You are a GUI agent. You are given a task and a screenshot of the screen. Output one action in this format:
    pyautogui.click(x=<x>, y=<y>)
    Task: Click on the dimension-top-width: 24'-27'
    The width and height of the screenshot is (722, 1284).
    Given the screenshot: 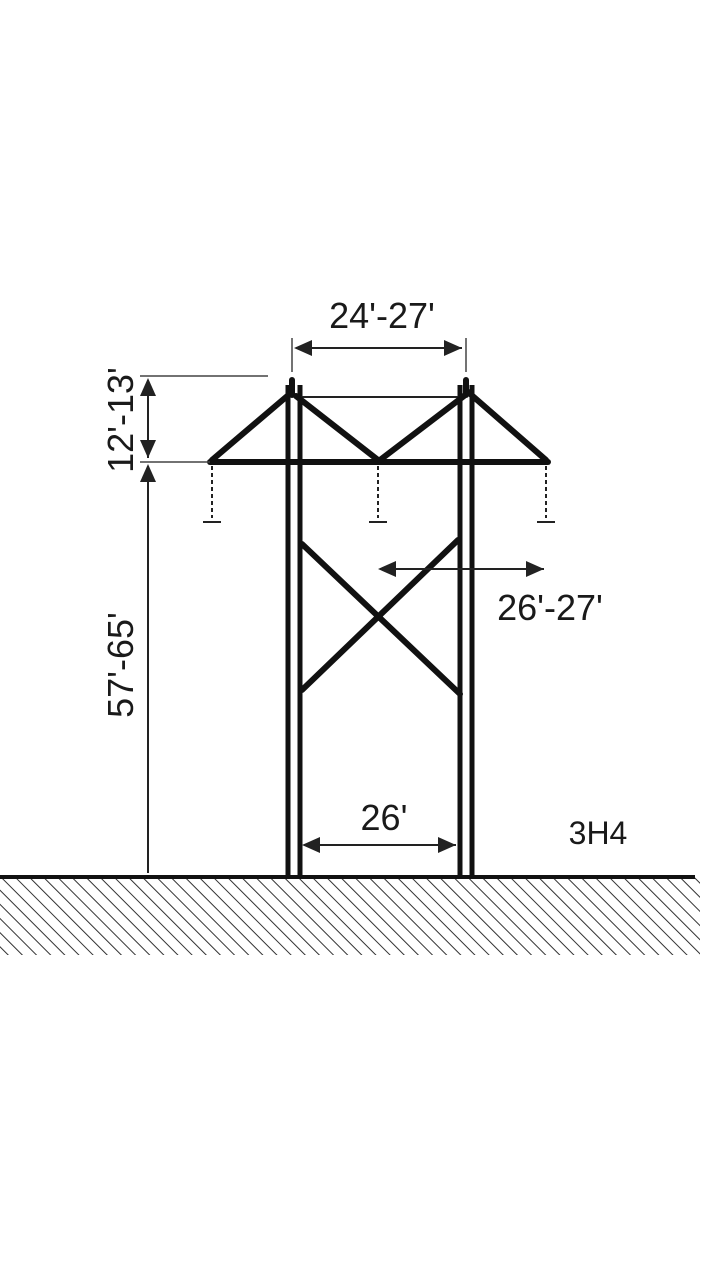 What is the action you would take?
    pyautogui.click(x=379, y=333)
    